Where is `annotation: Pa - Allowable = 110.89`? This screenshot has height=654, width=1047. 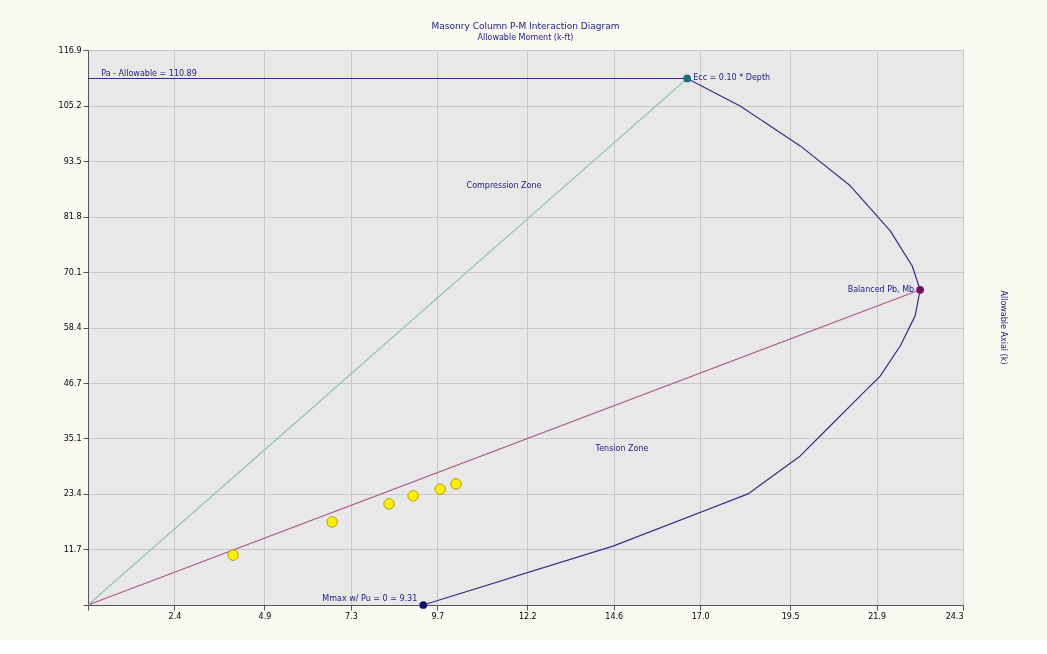
annotation: Pa - Allowable = 110.89 is located at coordinates (149, 73).